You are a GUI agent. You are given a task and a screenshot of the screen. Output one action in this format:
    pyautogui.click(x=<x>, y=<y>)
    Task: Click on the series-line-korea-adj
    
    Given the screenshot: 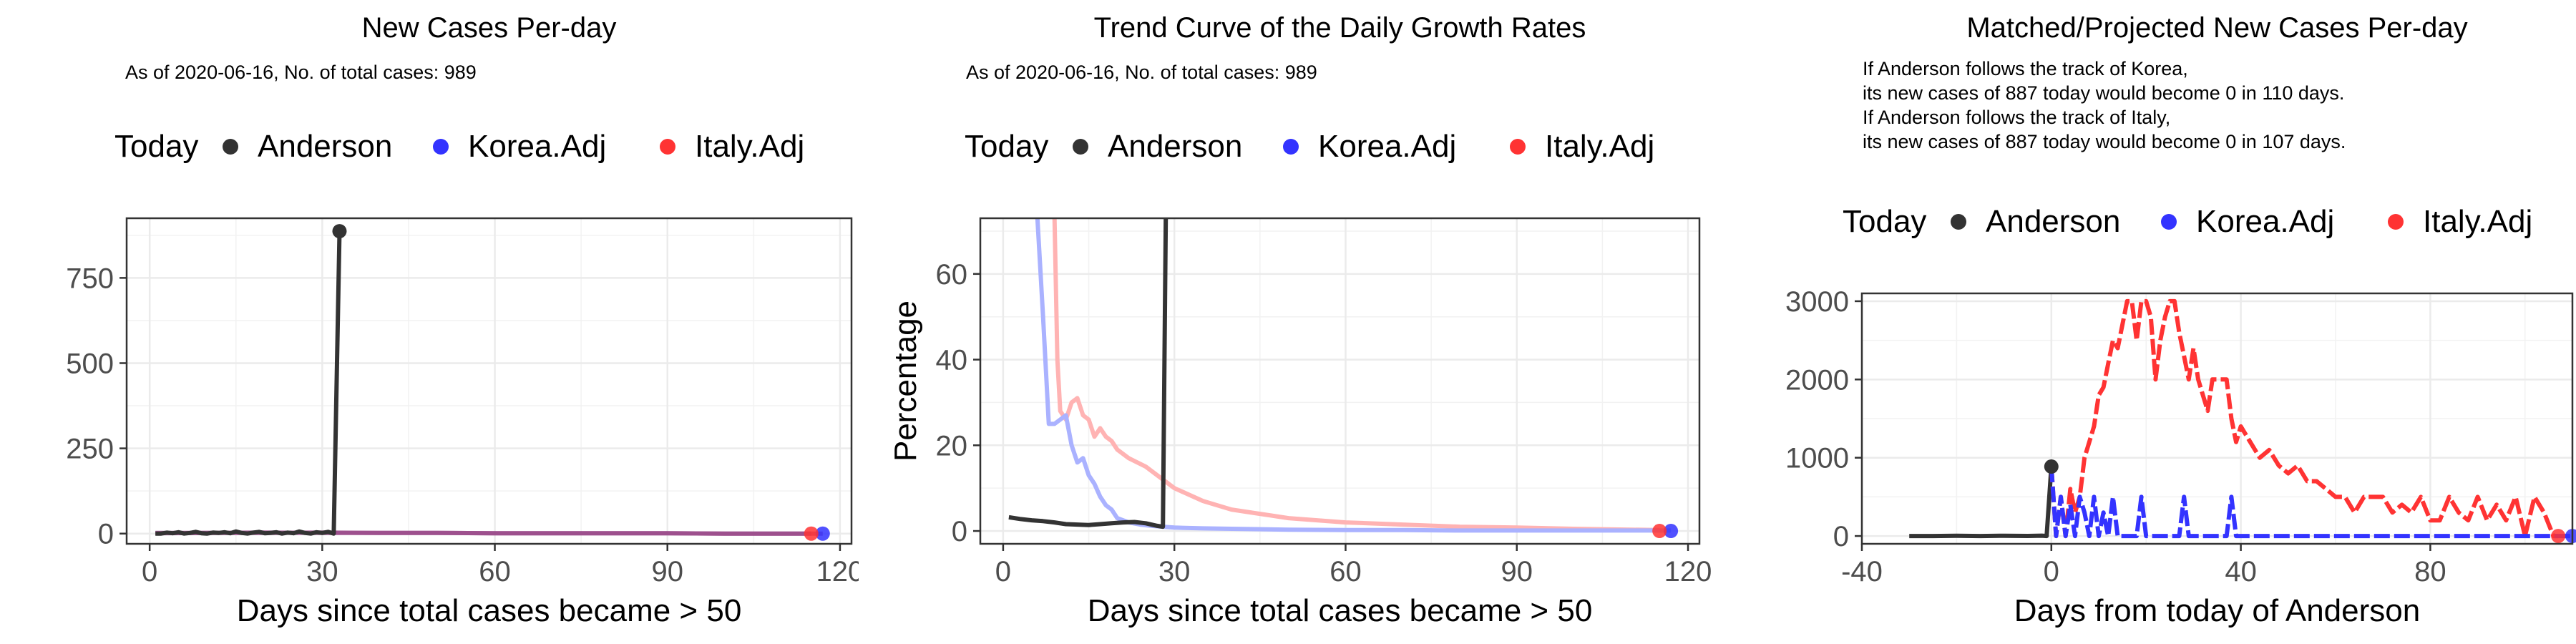 What is the action you would take?
    pyautogui.click(x=2310, y=502)
    